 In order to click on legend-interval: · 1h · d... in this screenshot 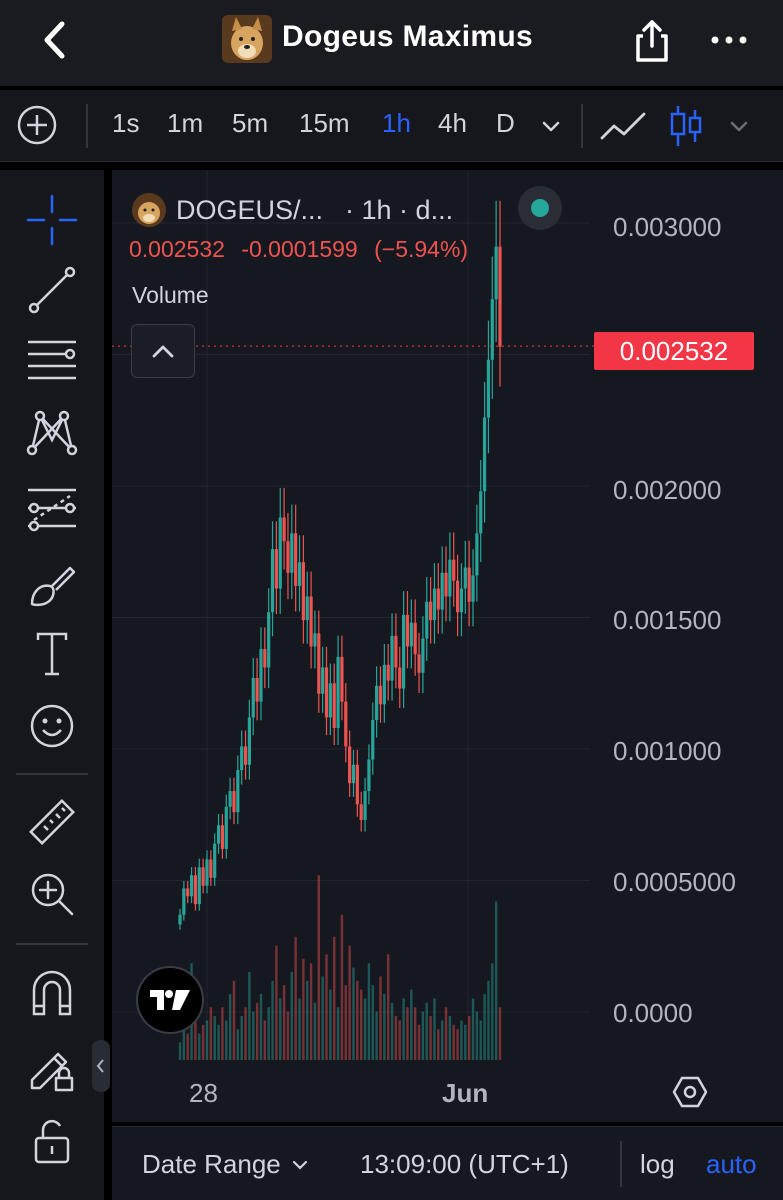, I will do `click(399, 209)`.